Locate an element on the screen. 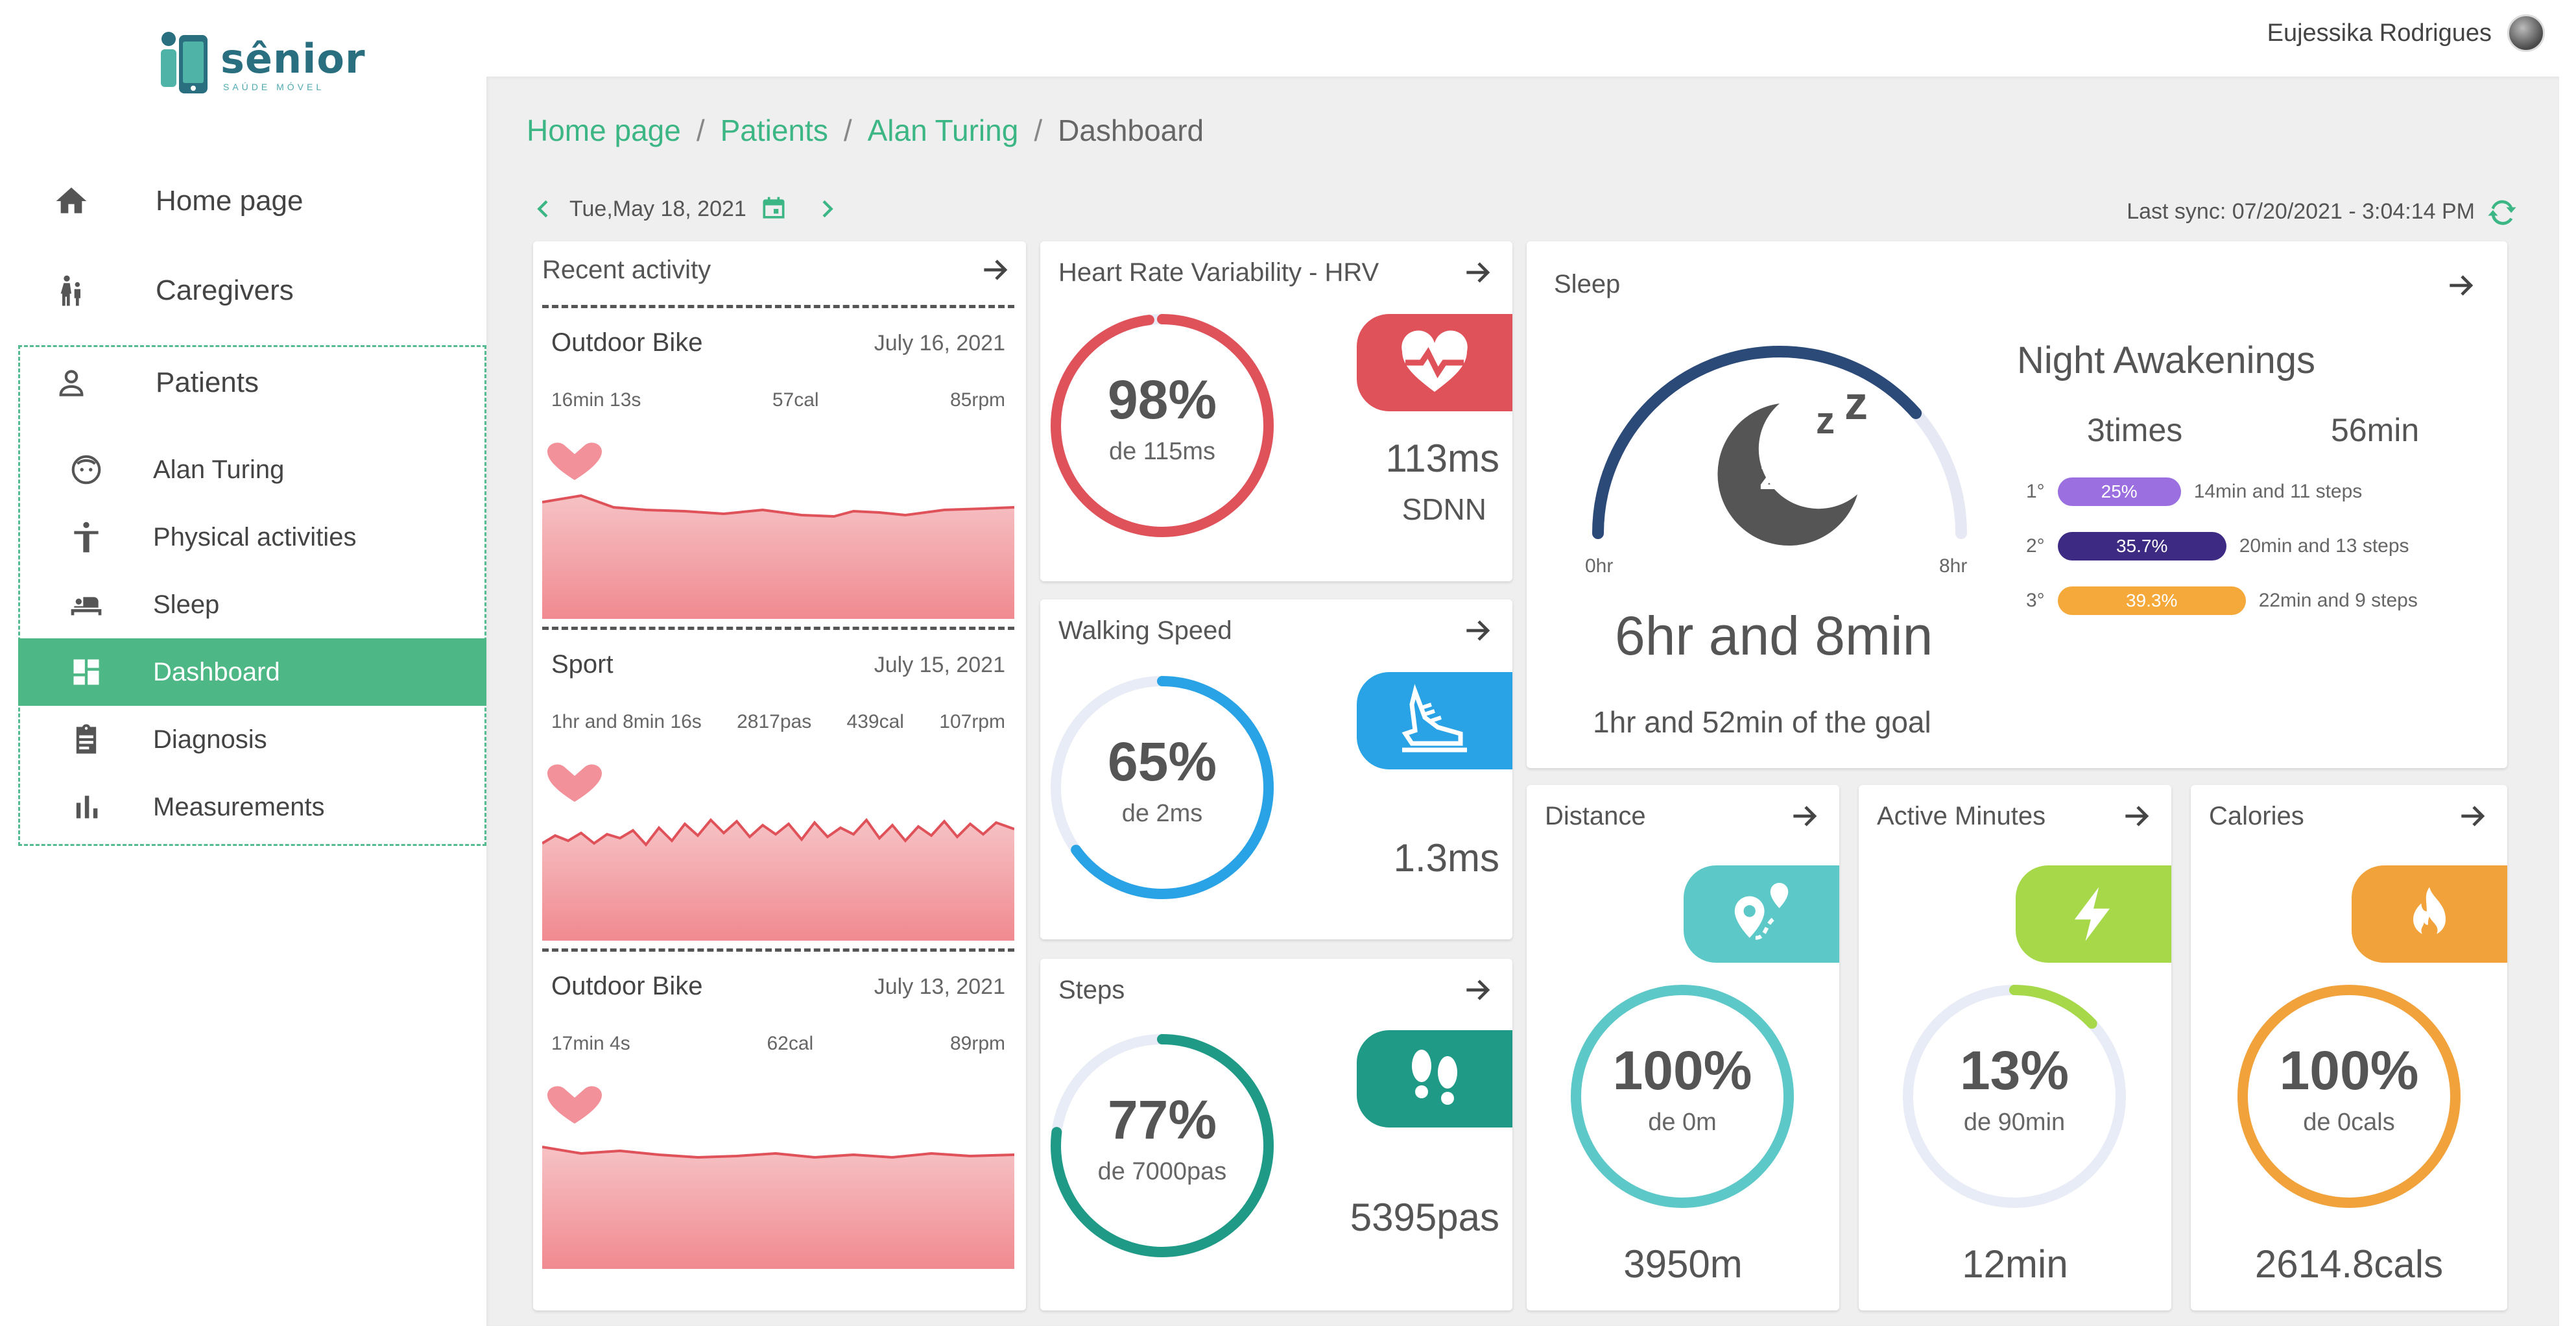 The height and width of the screenshot is (1326, 2576). sync-status: Last sync: 07/20/2021 - 3:04:14 PM is located at coordinates (2323, 212).